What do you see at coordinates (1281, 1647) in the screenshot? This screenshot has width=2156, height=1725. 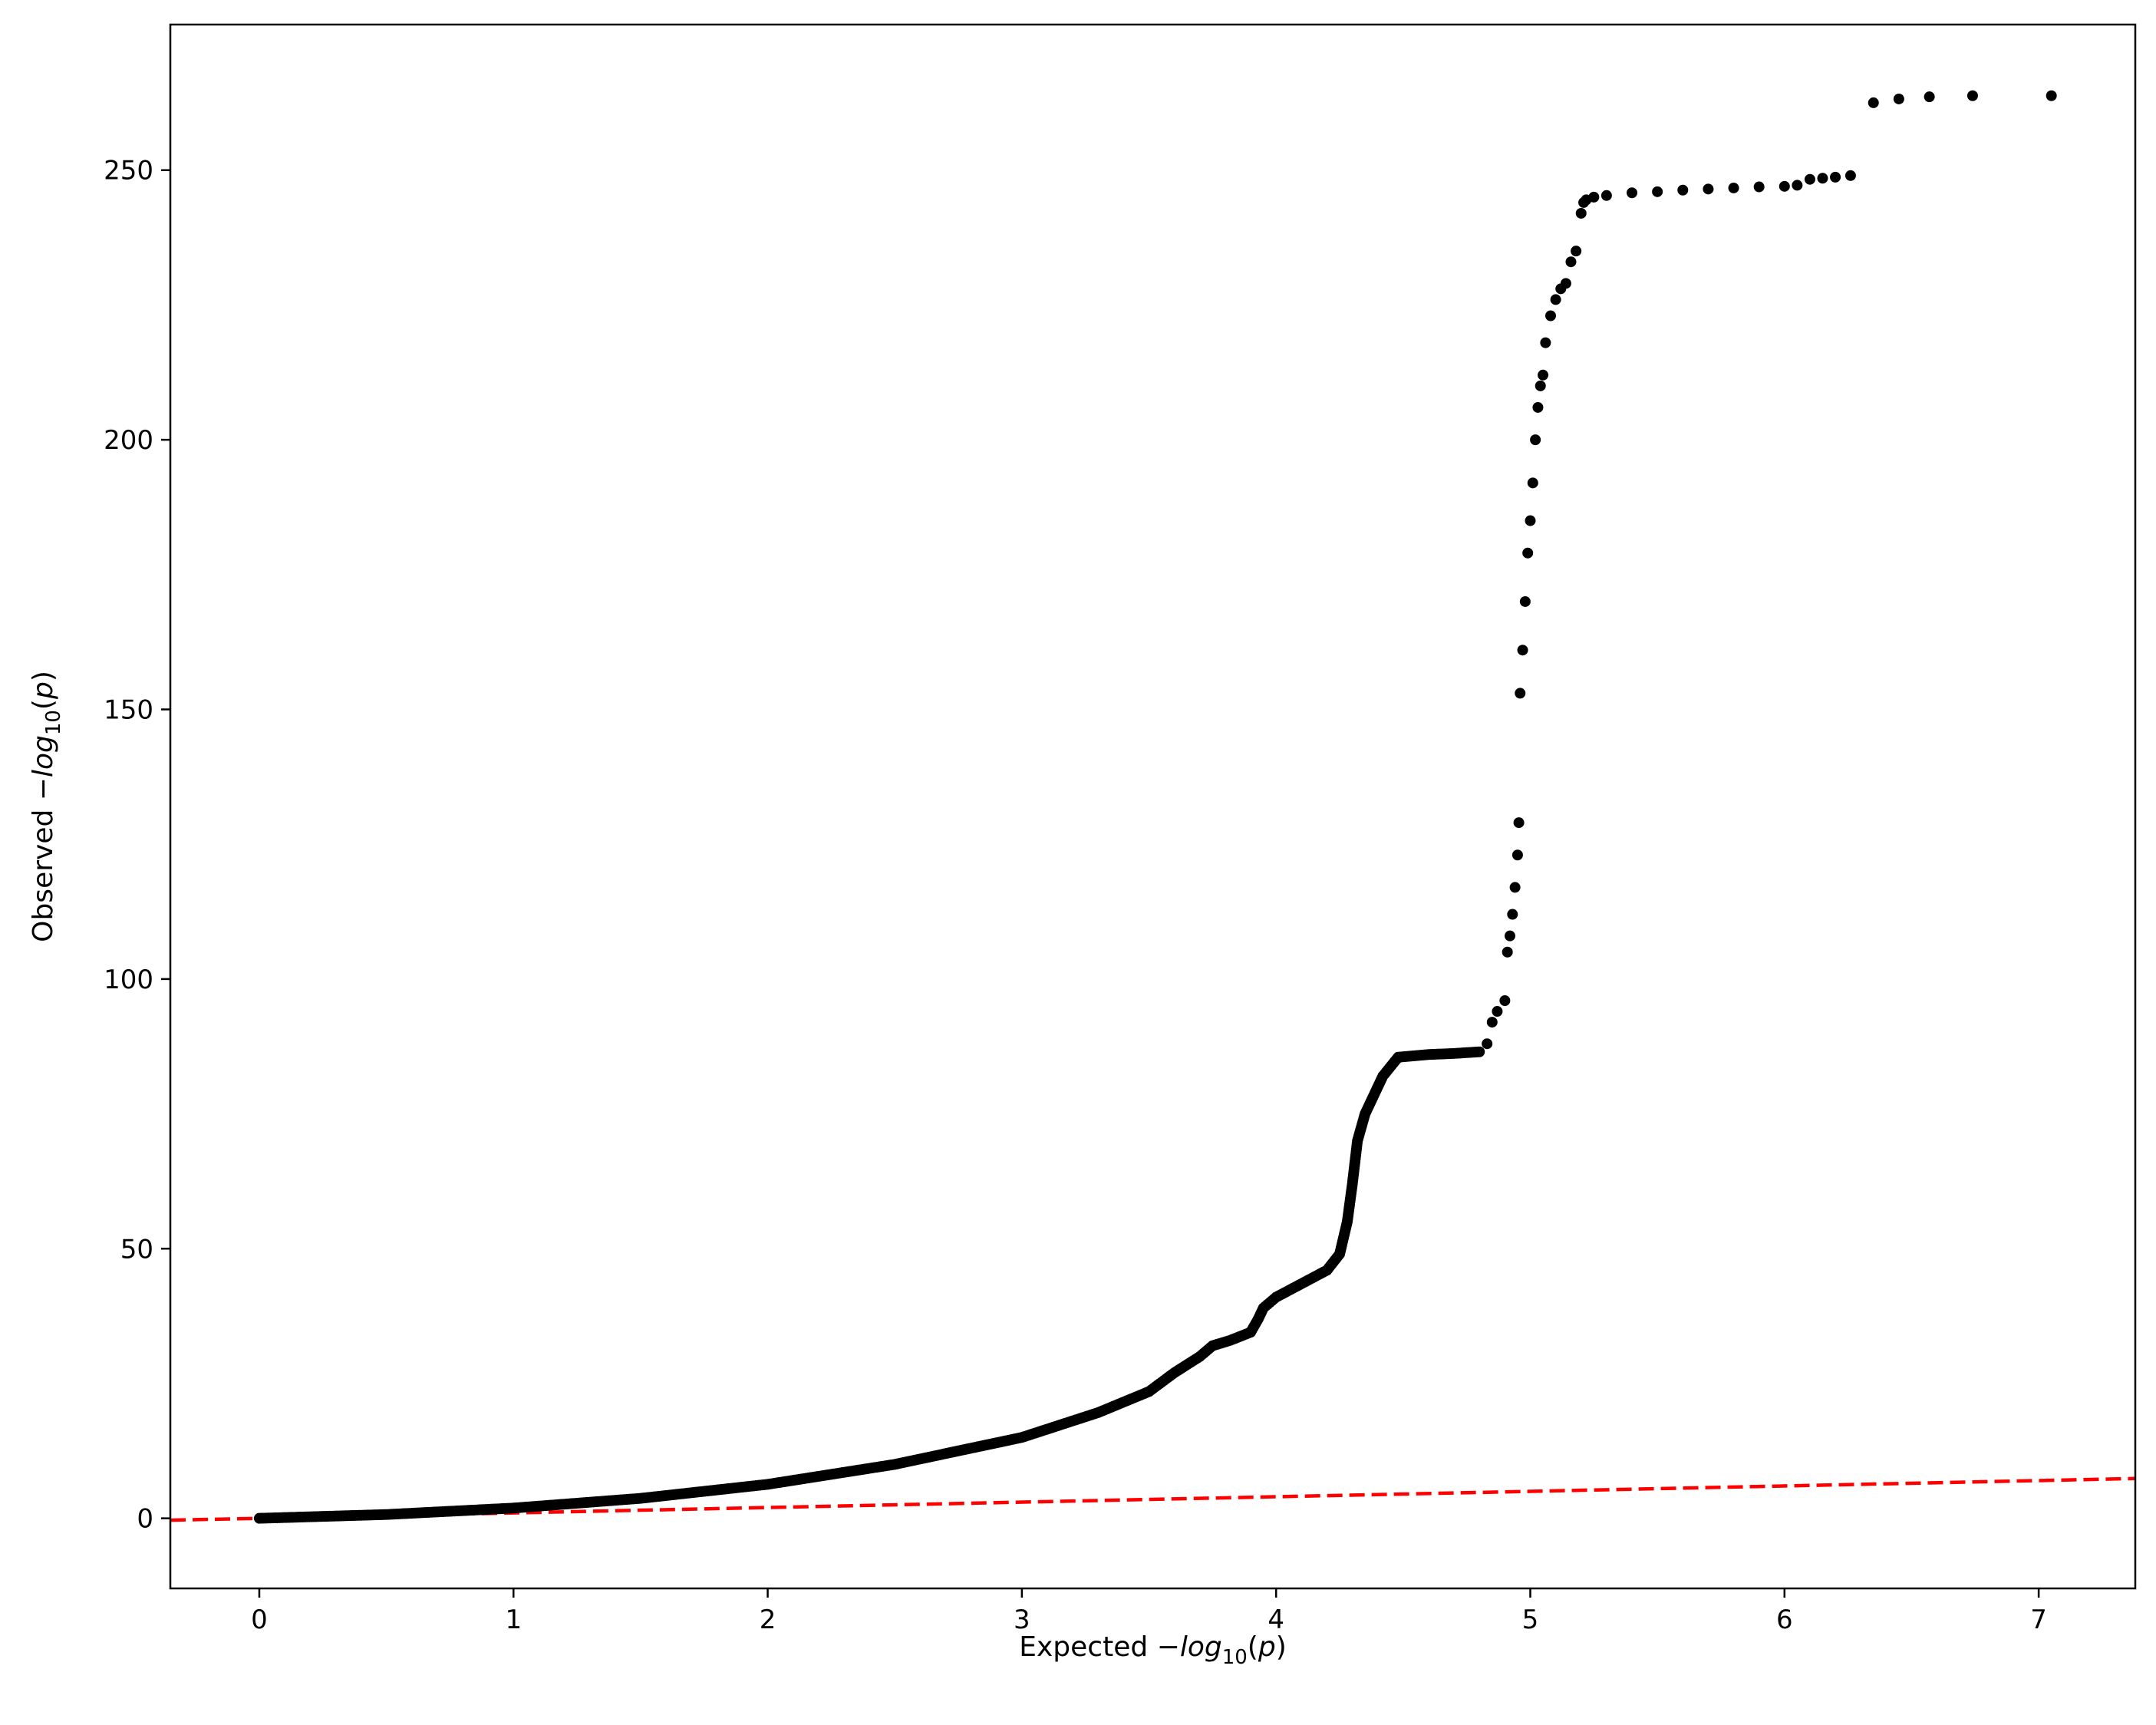 I see `x-axis-label-close: )` at bounding box center [1281, 1647].